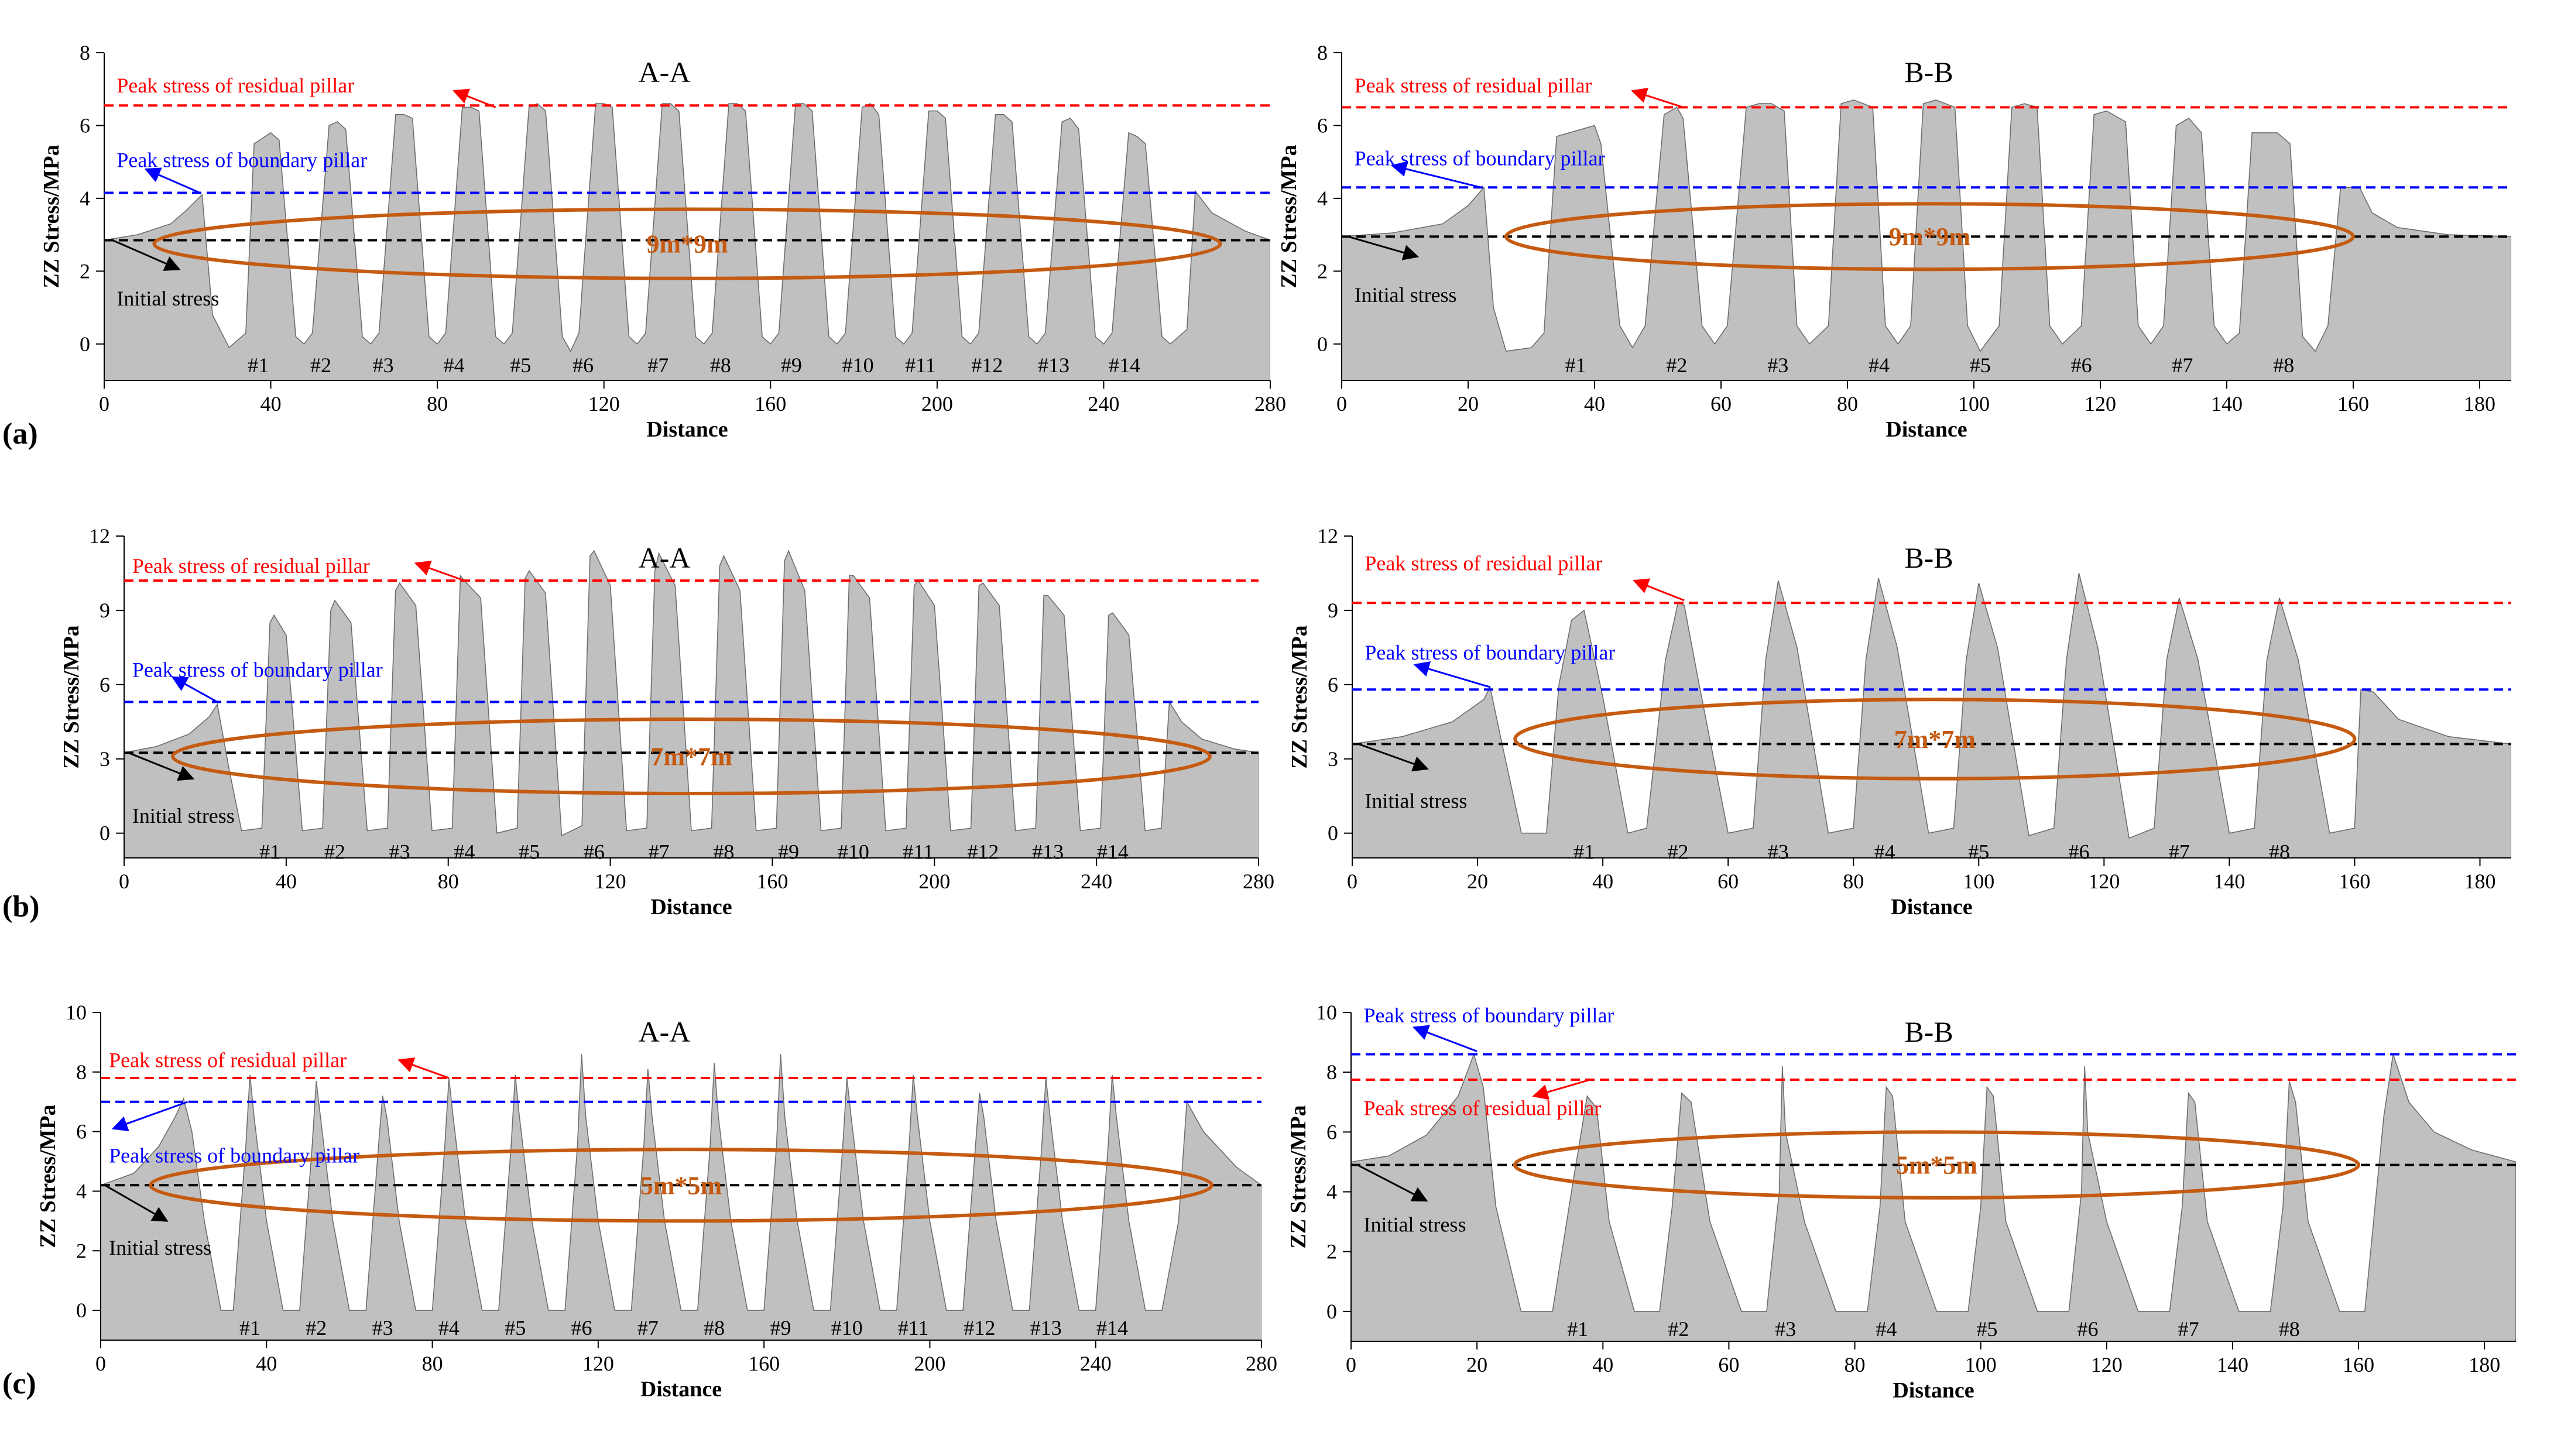 The height and width of the screenshot is (1456, 2554). I want to click on x-tick-label: 280, so click(1261, 1363).